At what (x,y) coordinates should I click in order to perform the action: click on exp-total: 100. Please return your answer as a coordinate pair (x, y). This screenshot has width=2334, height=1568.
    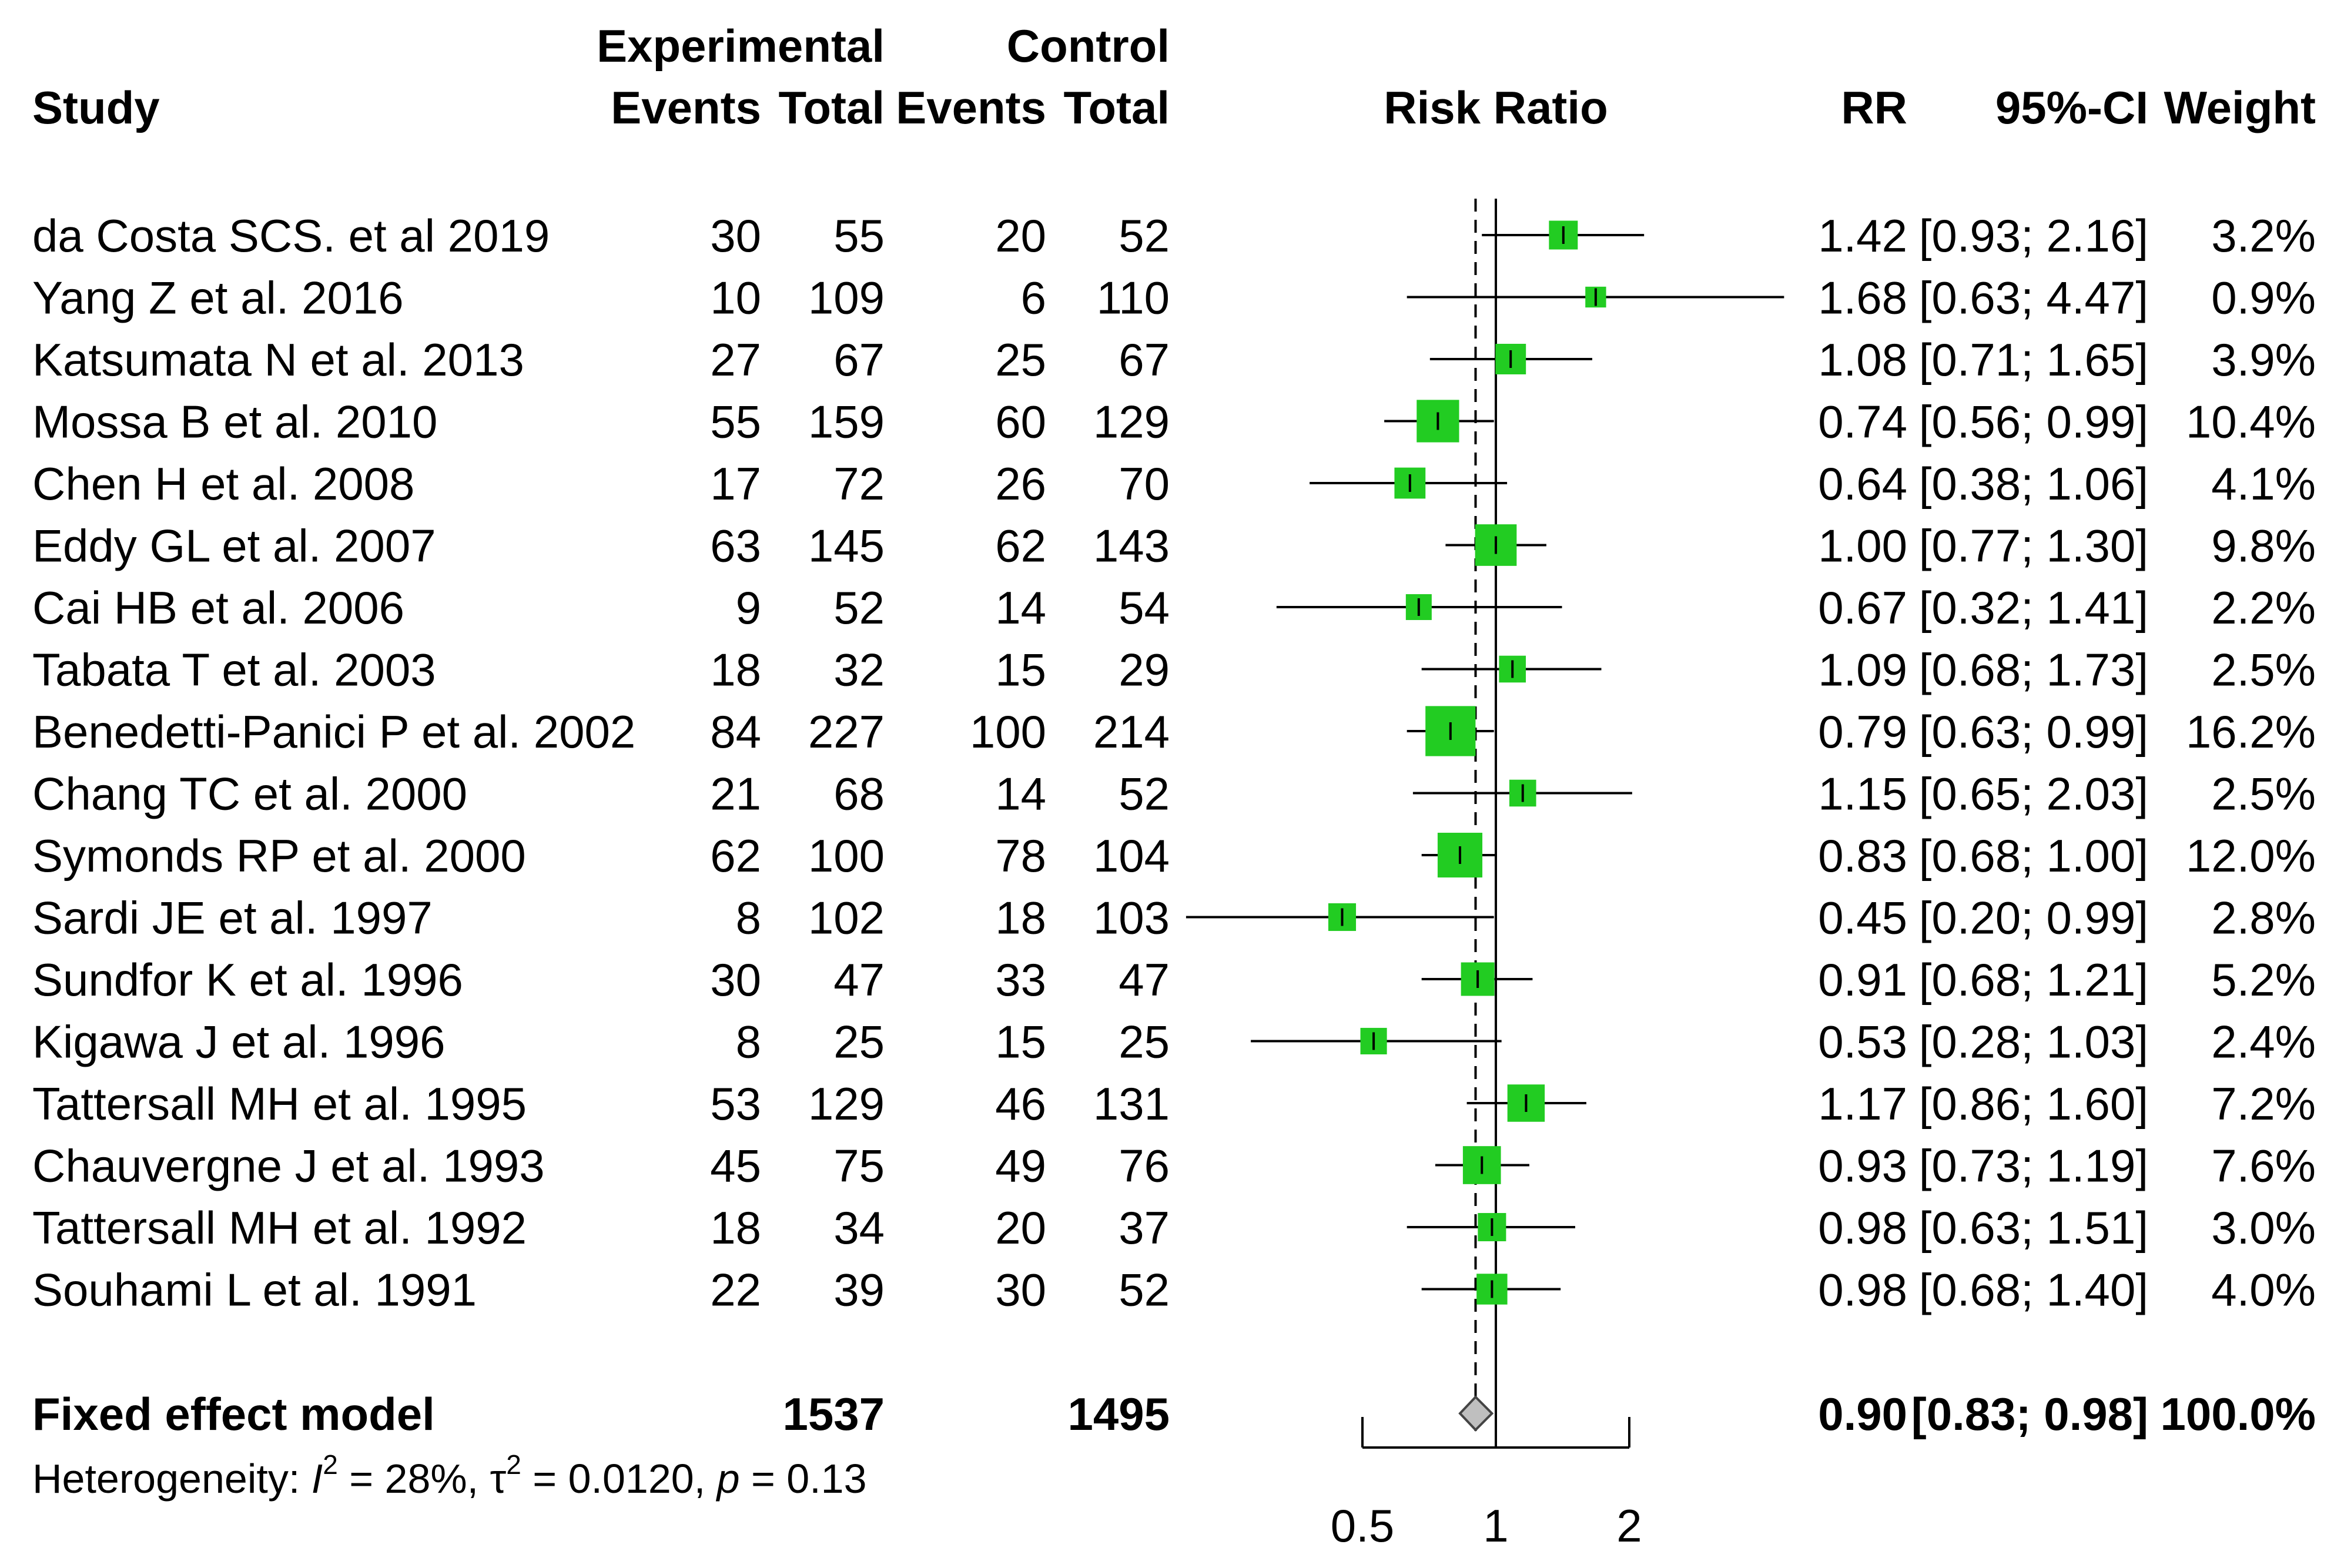
    Looking at the image, I should click on (846, 856).